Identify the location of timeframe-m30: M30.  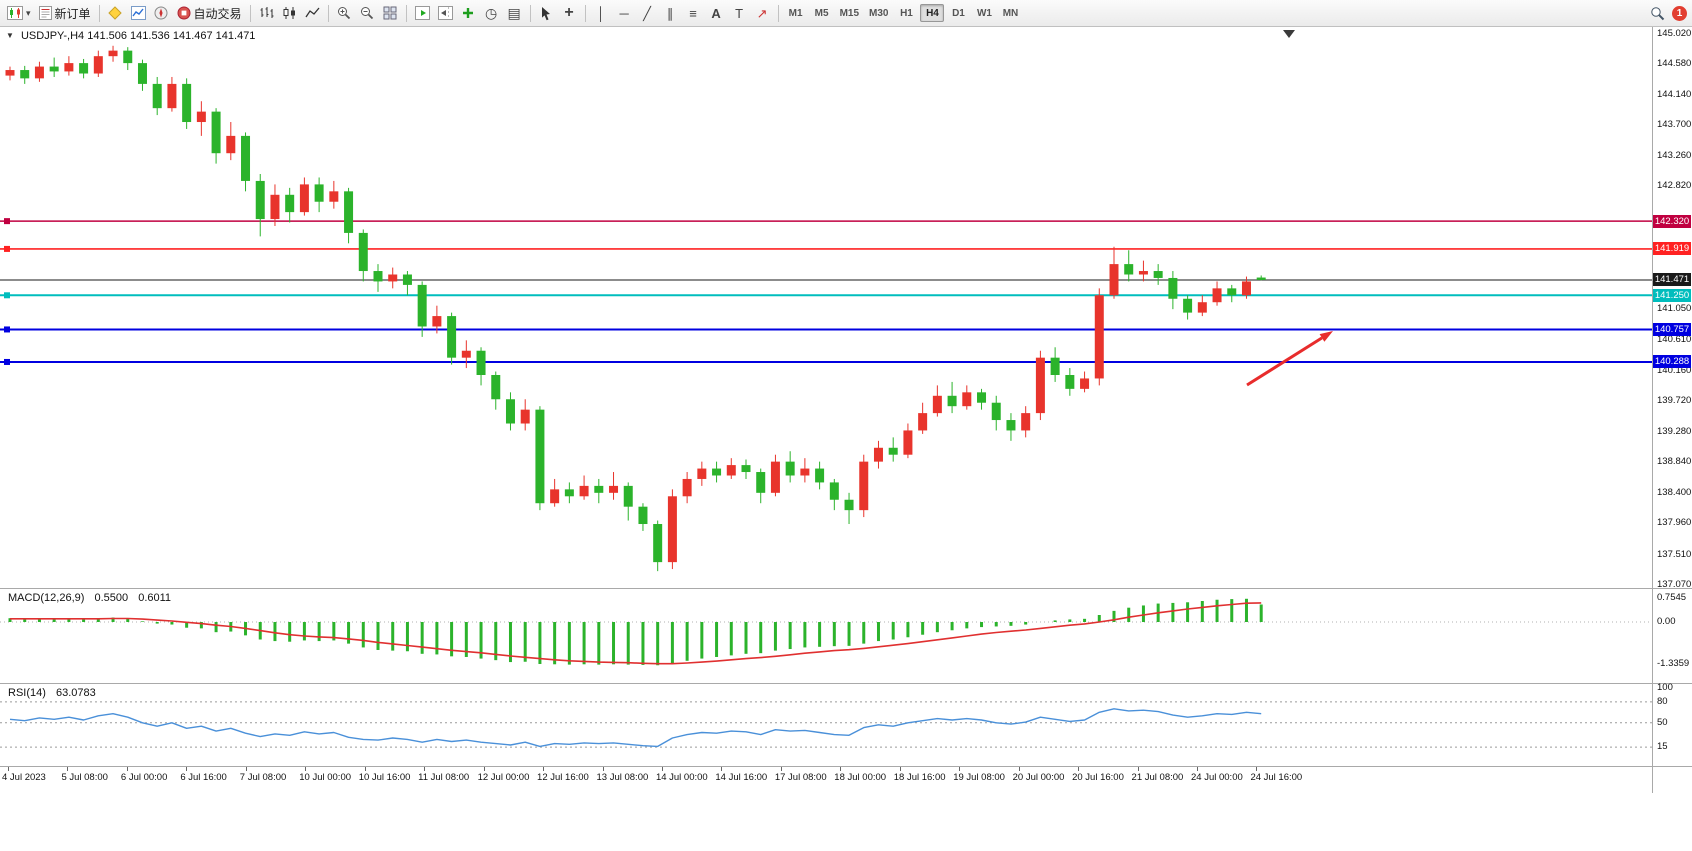
(878, 13).